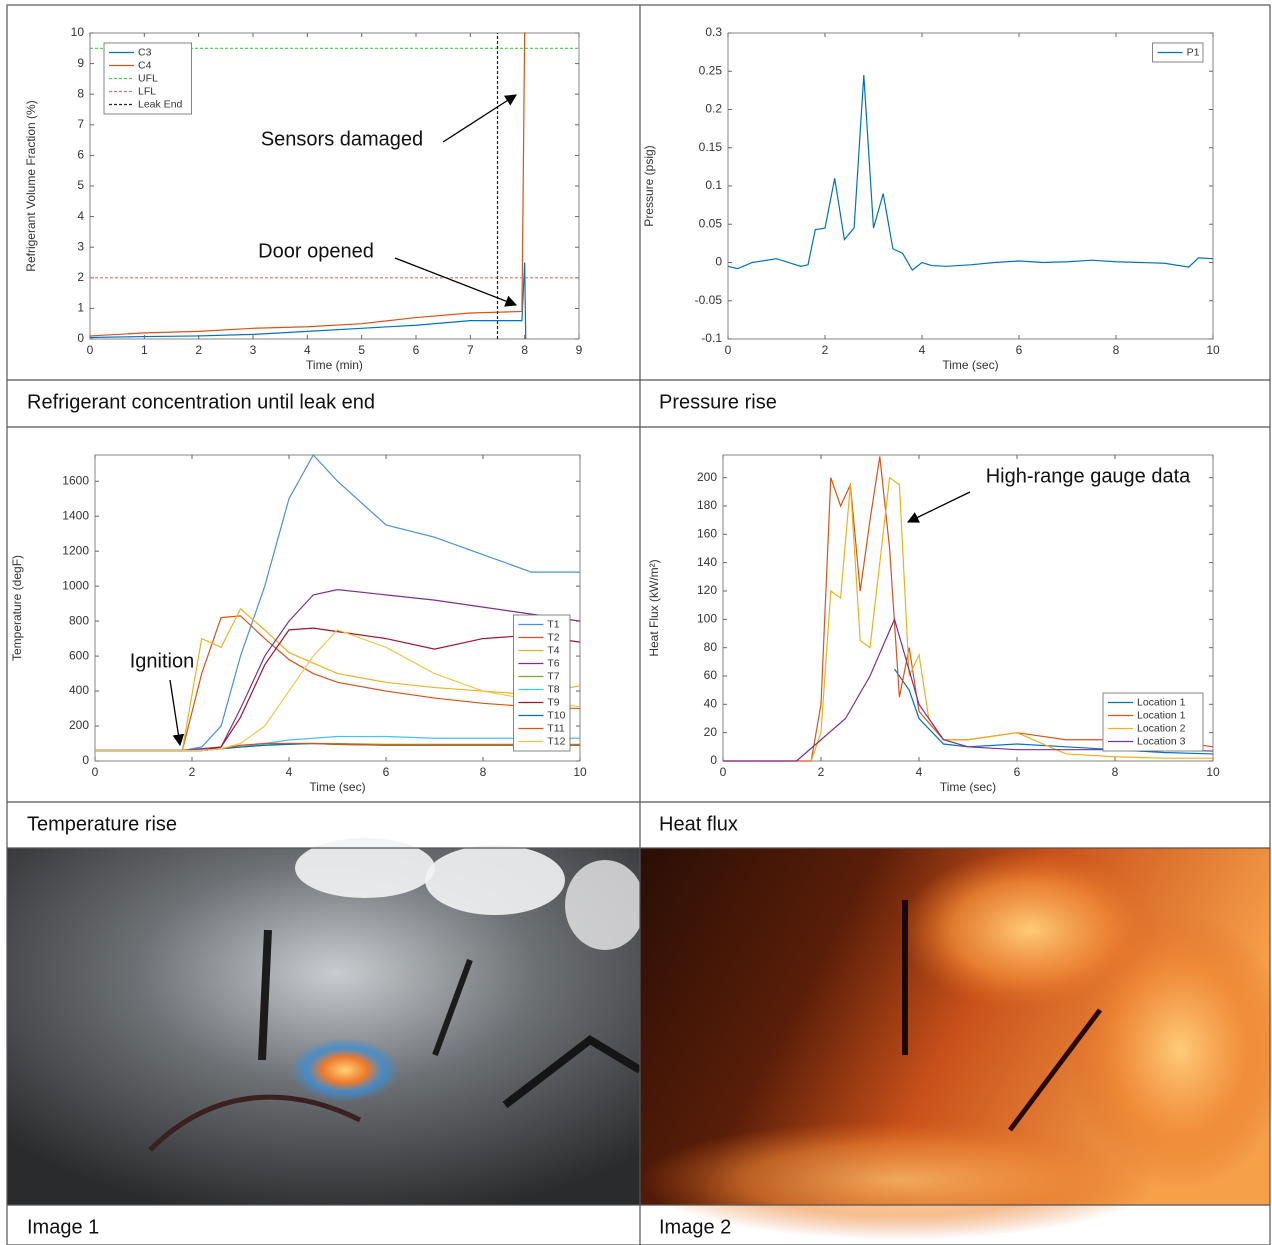  What do you see at coordinates (316, 251) in the screenshot?
I see `annotation: Door opened` at bounding box center [316, 251].